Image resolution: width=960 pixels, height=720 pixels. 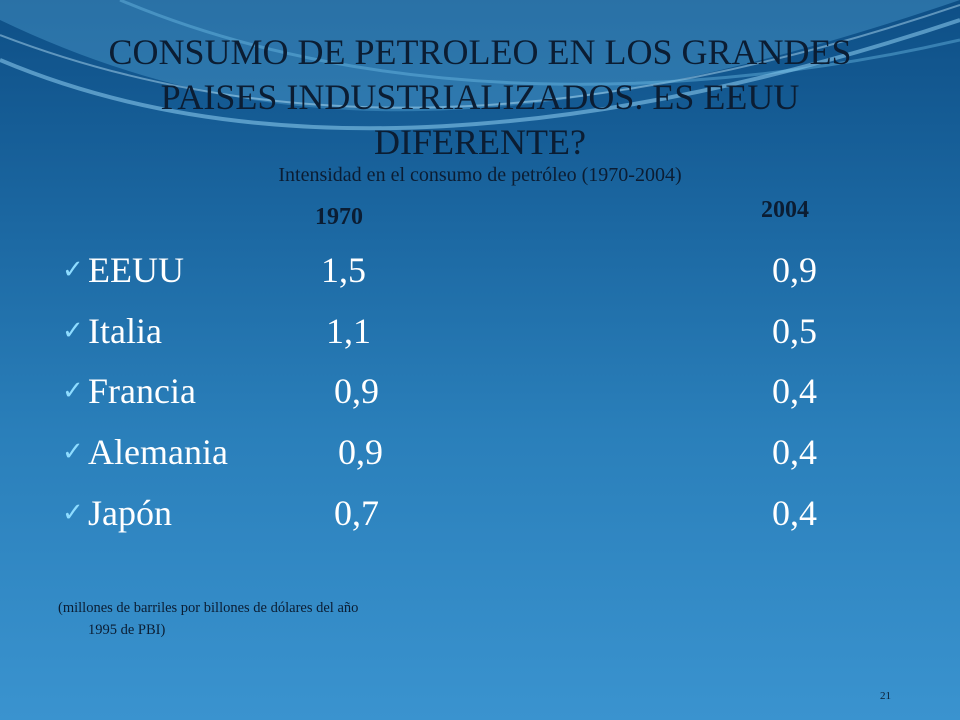 What do you see at coordinates (130, 513) in the screenshot?
I see `country-label: Japón` at bounding box center [130, 513].